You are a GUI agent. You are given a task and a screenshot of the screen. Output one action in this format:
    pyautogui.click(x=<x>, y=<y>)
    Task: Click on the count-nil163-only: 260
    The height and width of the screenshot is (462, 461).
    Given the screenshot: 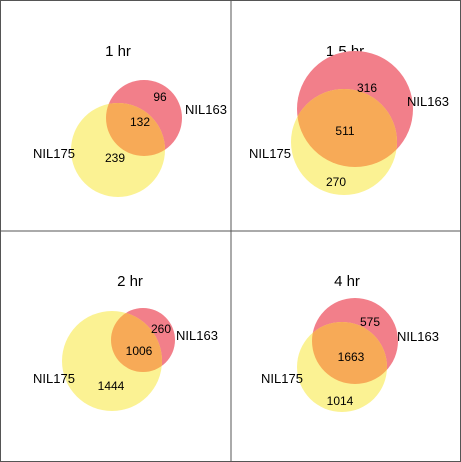 What is the action you would take?
    pyautogui.click(x=161, y=329)
    